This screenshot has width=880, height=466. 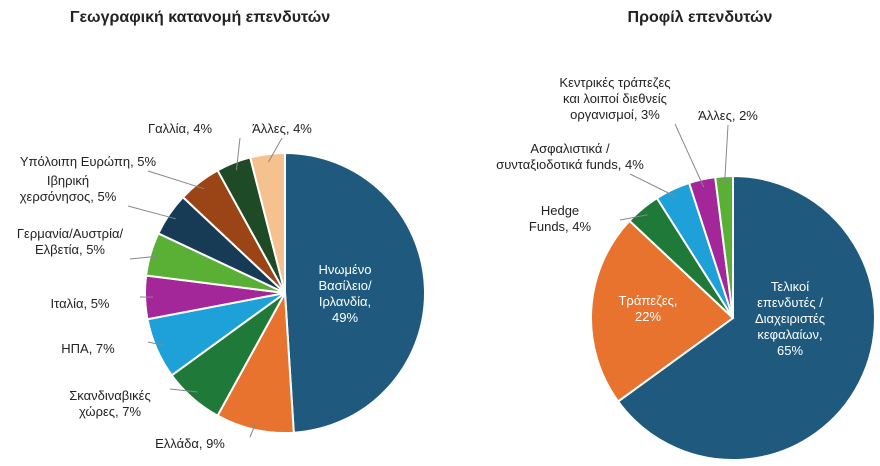 I want to click on chart-title: Γεωγραφική κατανομή επενδυτών, so click(x=200, y=17).